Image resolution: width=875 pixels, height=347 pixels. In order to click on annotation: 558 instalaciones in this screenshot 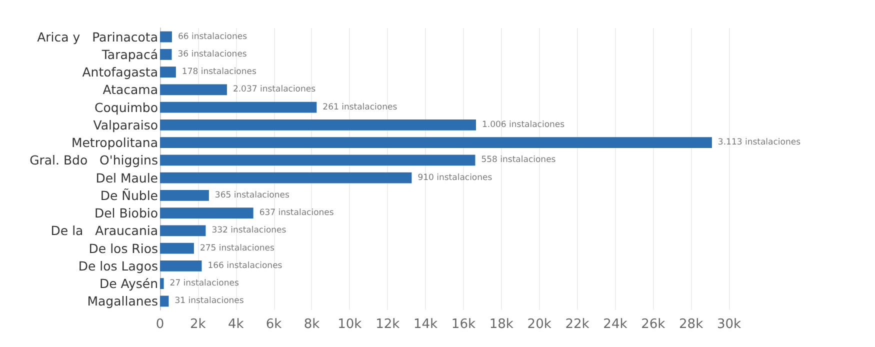, I will do `click(518, 160)`.